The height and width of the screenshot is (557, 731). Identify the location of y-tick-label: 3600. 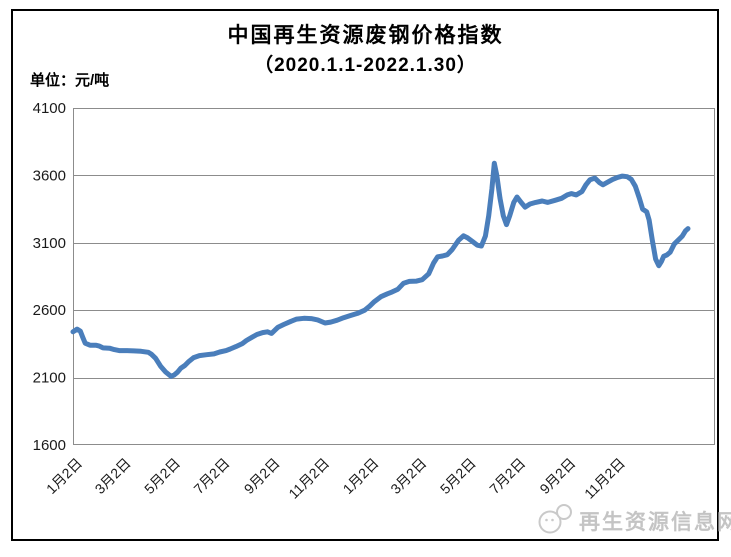
(49, 175).